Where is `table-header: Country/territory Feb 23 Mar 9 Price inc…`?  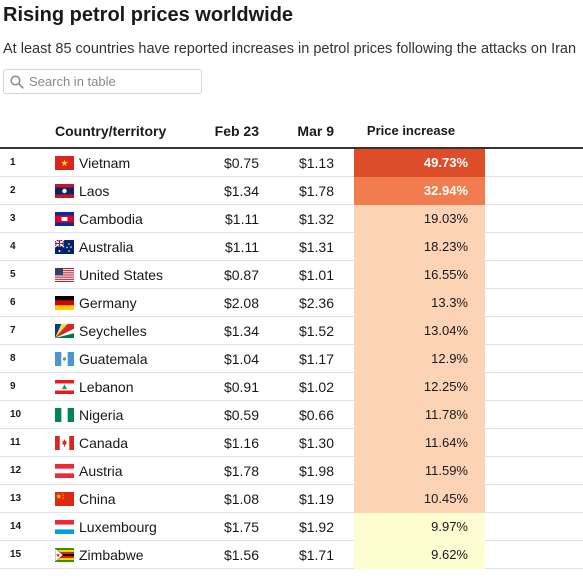
table-header: Country/territory Feb 23 Mar 9 Price inc… is located at coordinates (291, 132).